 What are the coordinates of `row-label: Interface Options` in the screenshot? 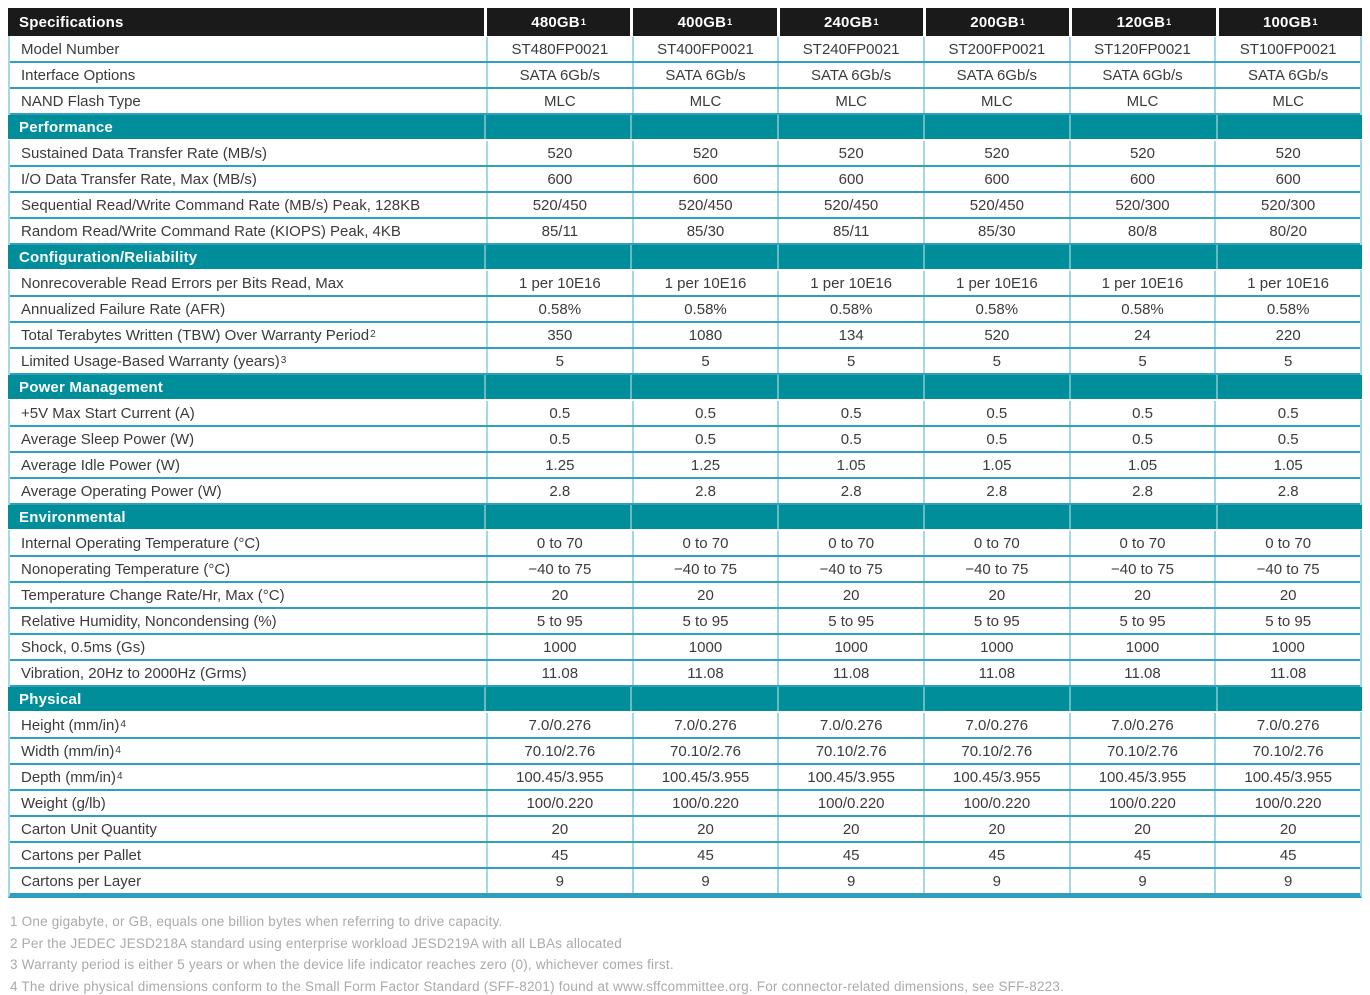 It's located at (78, 75).